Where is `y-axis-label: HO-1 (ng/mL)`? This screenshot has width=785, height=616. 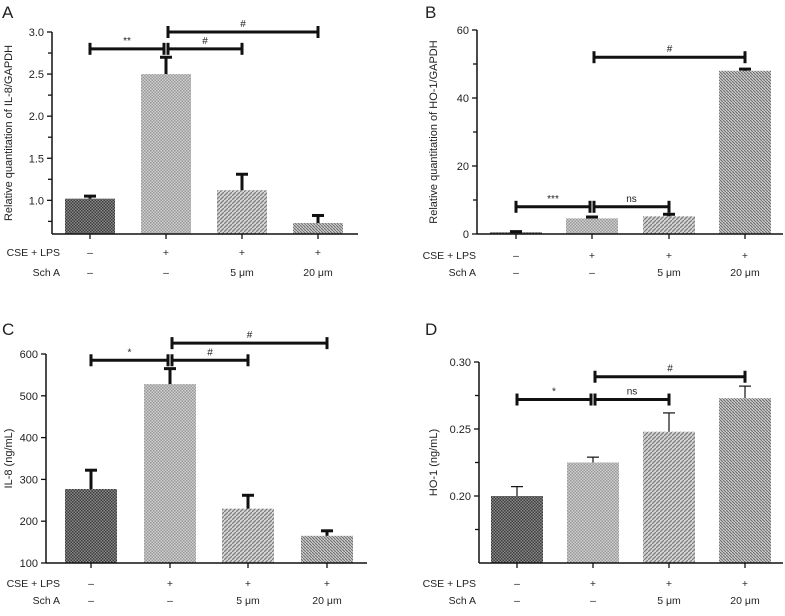
y-axis-label: HO-1 (ng/mL) is located at coordinates (434, 462).